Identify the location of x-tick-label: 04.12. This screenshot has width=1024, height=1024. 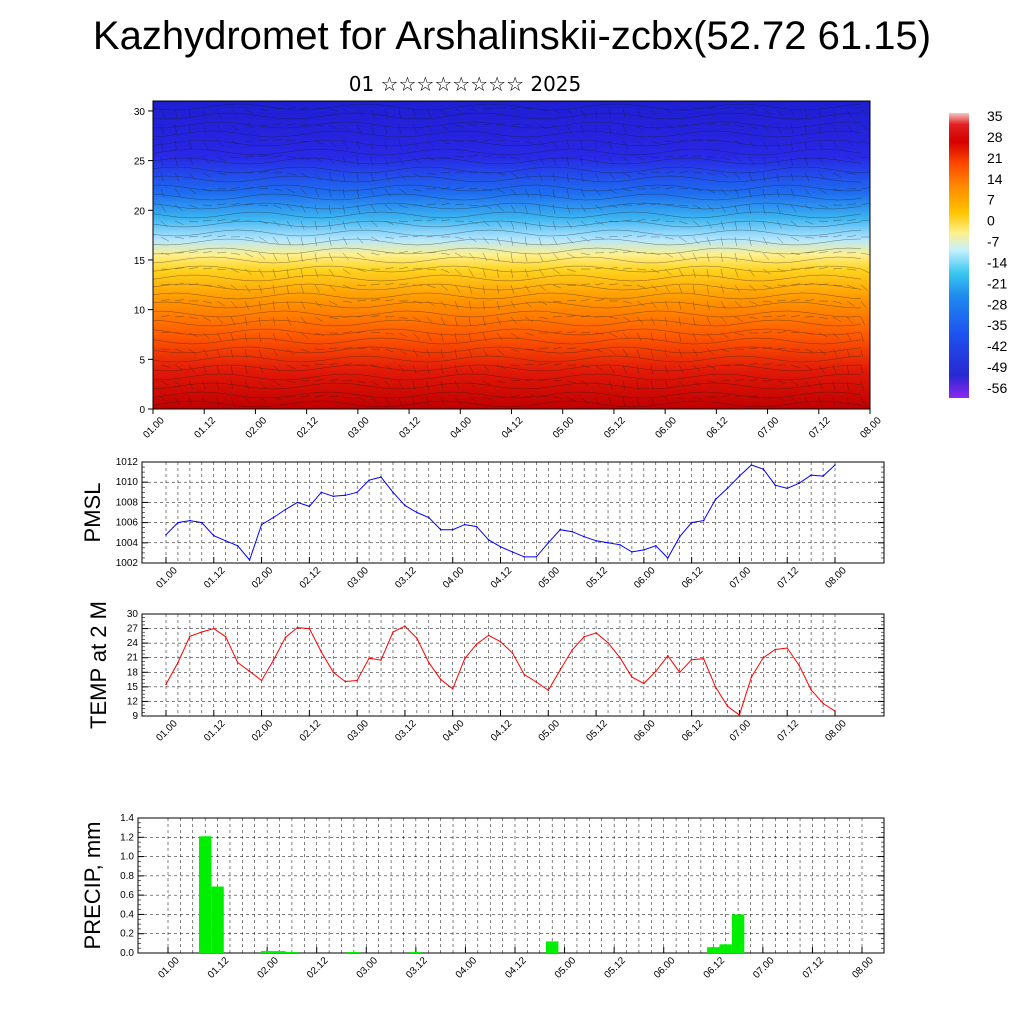
(513, 428).